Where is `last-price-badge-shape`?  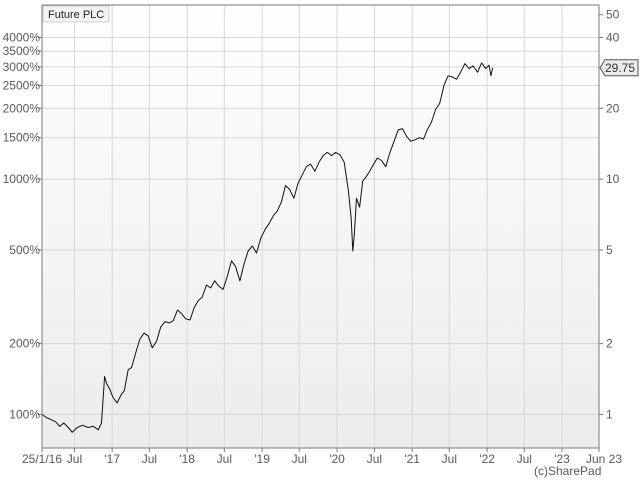 last-price-badge-shape is located at coordinates (619, 68).